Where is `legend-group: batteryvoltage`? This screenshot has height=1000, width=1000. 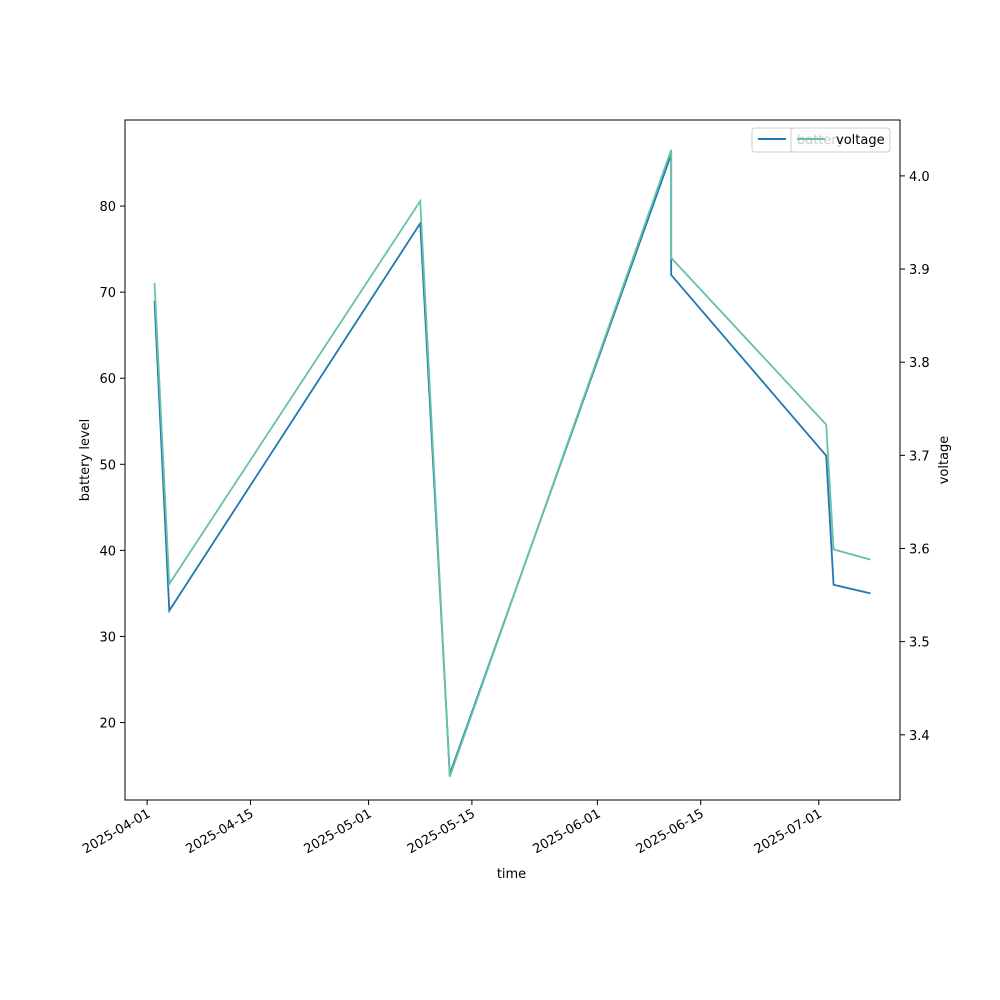
legend-group: batteryvoltage is located at coordinates (821, 140).